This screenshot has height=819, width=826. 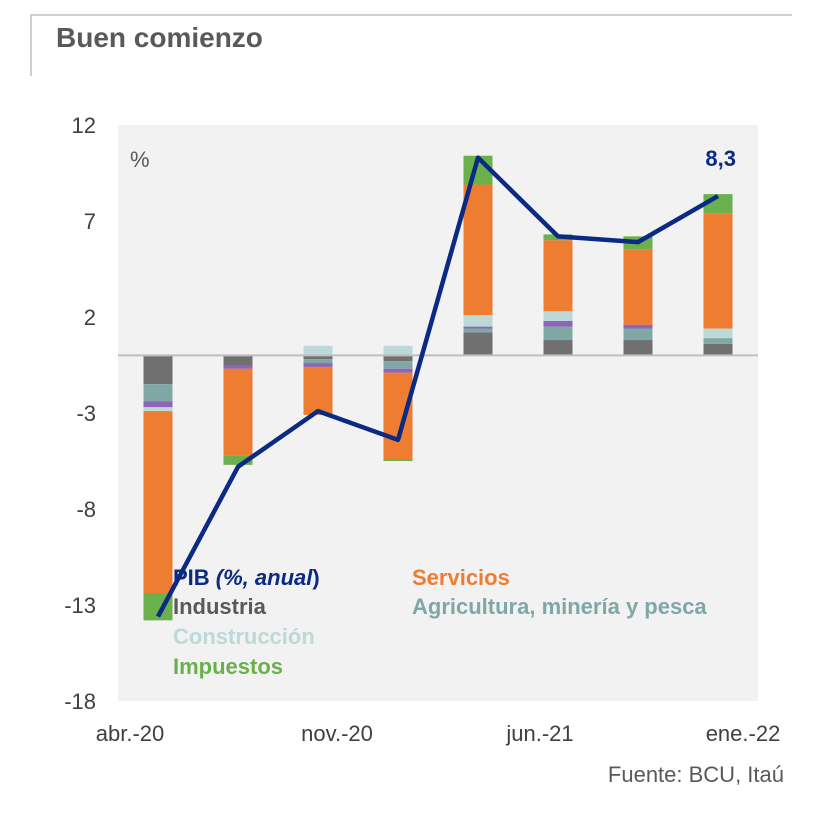 I want to click on legend-impuestos: Impuestos, so click(x=228, y=666).